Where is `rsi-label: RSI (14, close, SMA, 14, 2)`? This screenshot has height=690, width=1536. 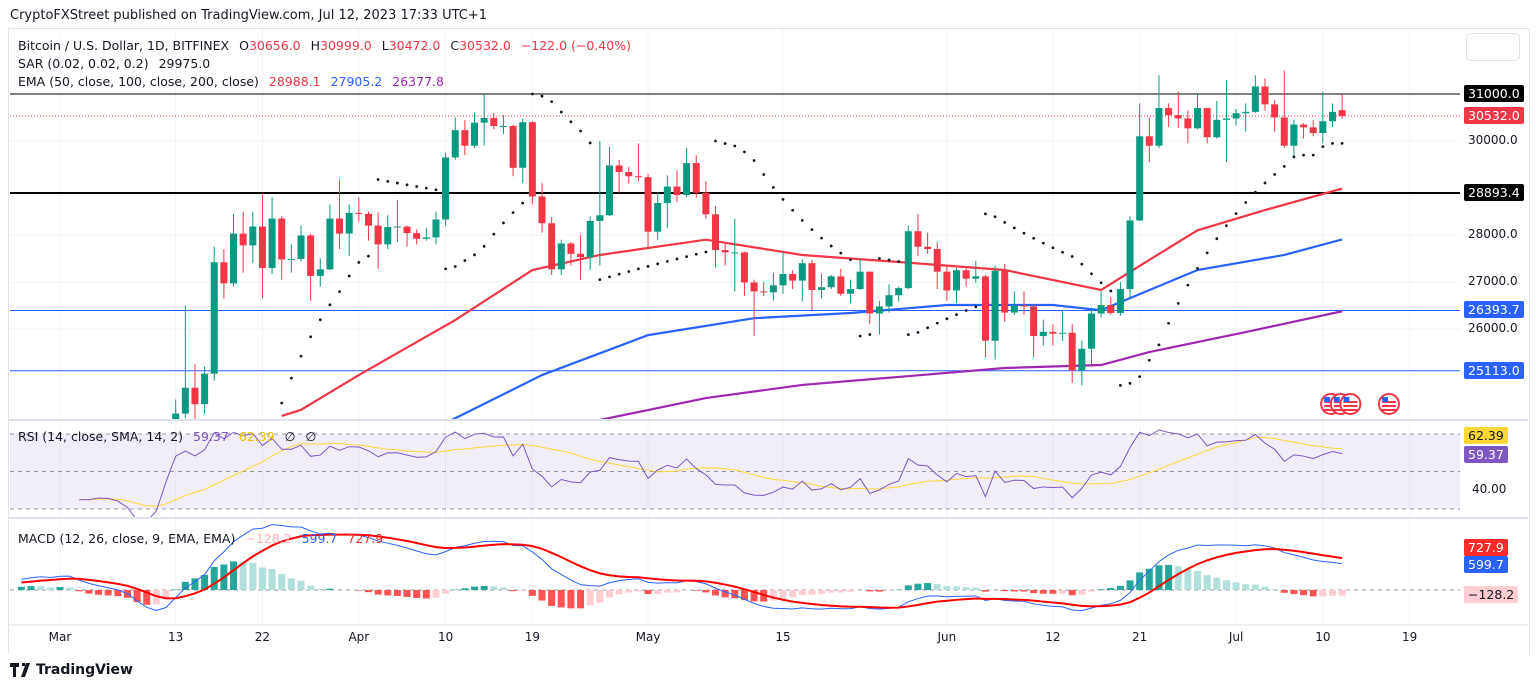 rsi-label: RSI (14, close, SMA, 14, 2) is located at coordinates (101, 436).